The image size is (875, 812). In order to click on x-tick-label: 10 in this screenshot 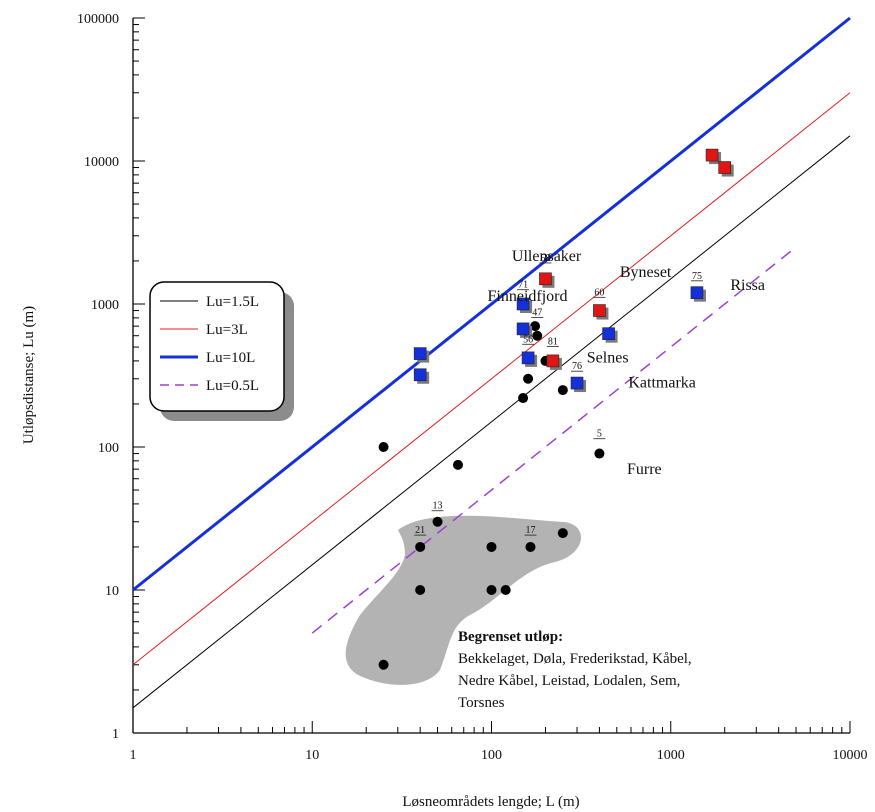, I will do `click(312, 755)`.